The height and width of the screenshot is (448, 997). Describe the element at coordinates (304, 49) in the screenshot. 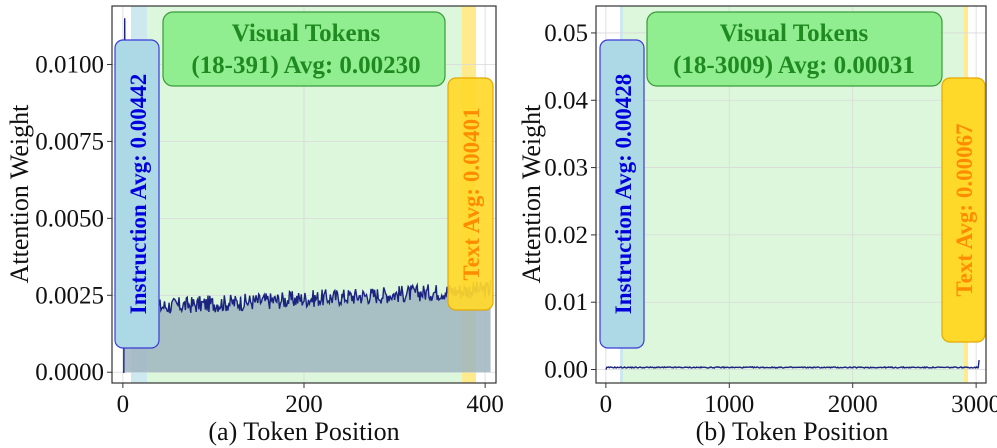

I see `visual-box-a` at that location.